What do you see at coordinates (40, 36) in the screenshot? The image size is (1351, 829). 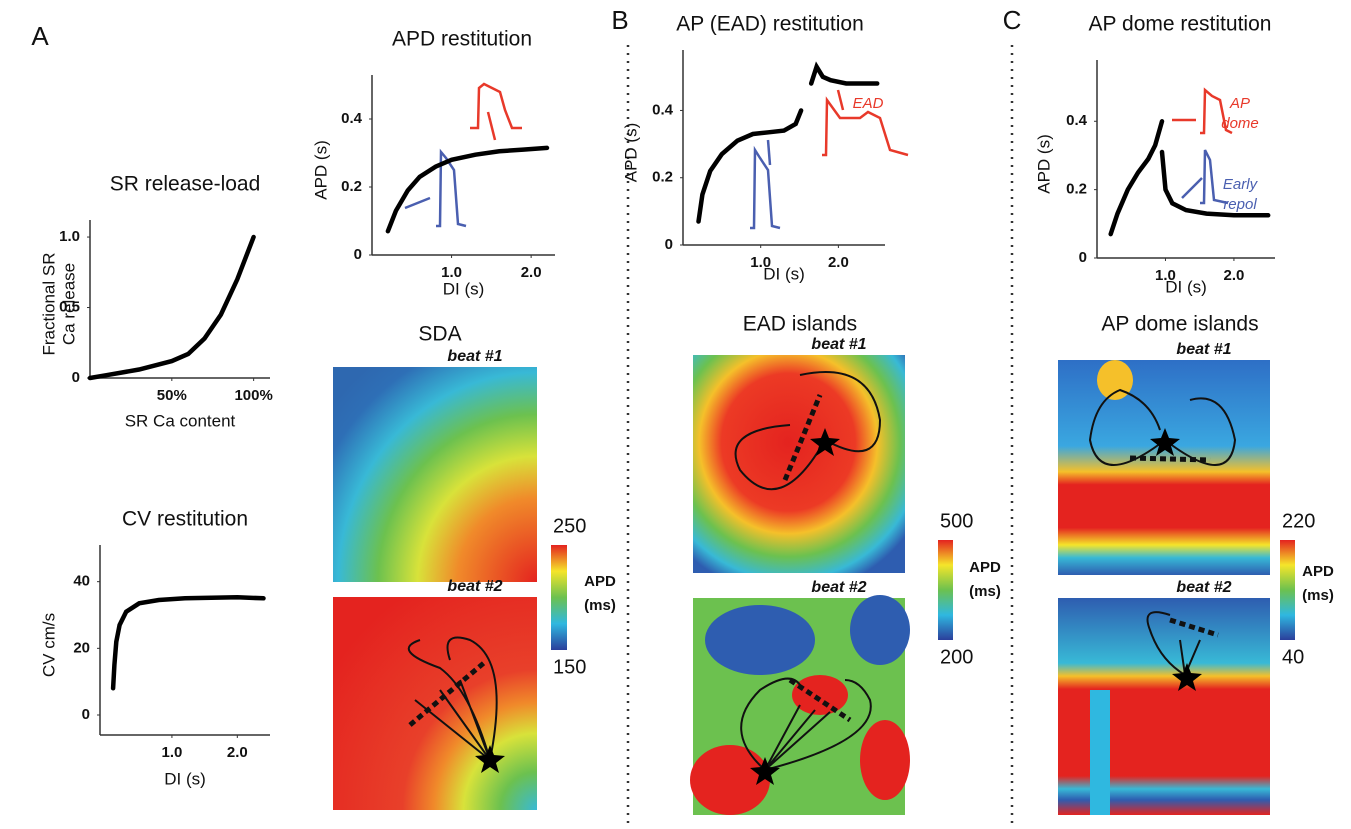 I see `panel-label: A` at bounding box center [40, 36].